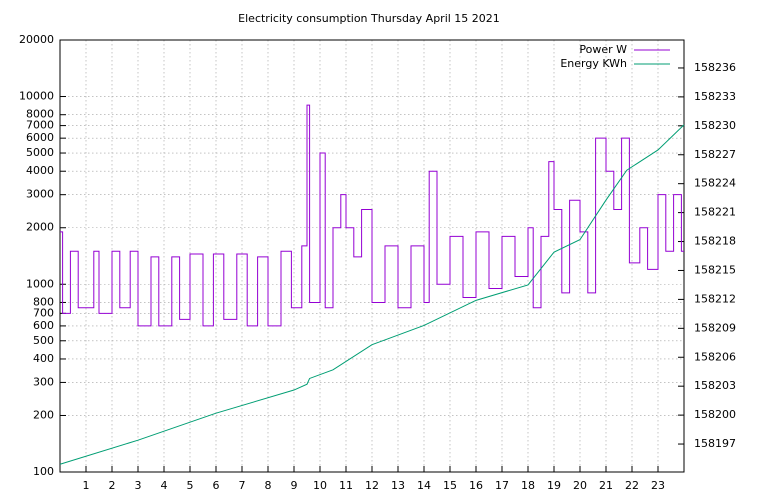 The width and height of the screenshot is (768, 500). I want to click on x-tick-label: 16, so click(476, 485).